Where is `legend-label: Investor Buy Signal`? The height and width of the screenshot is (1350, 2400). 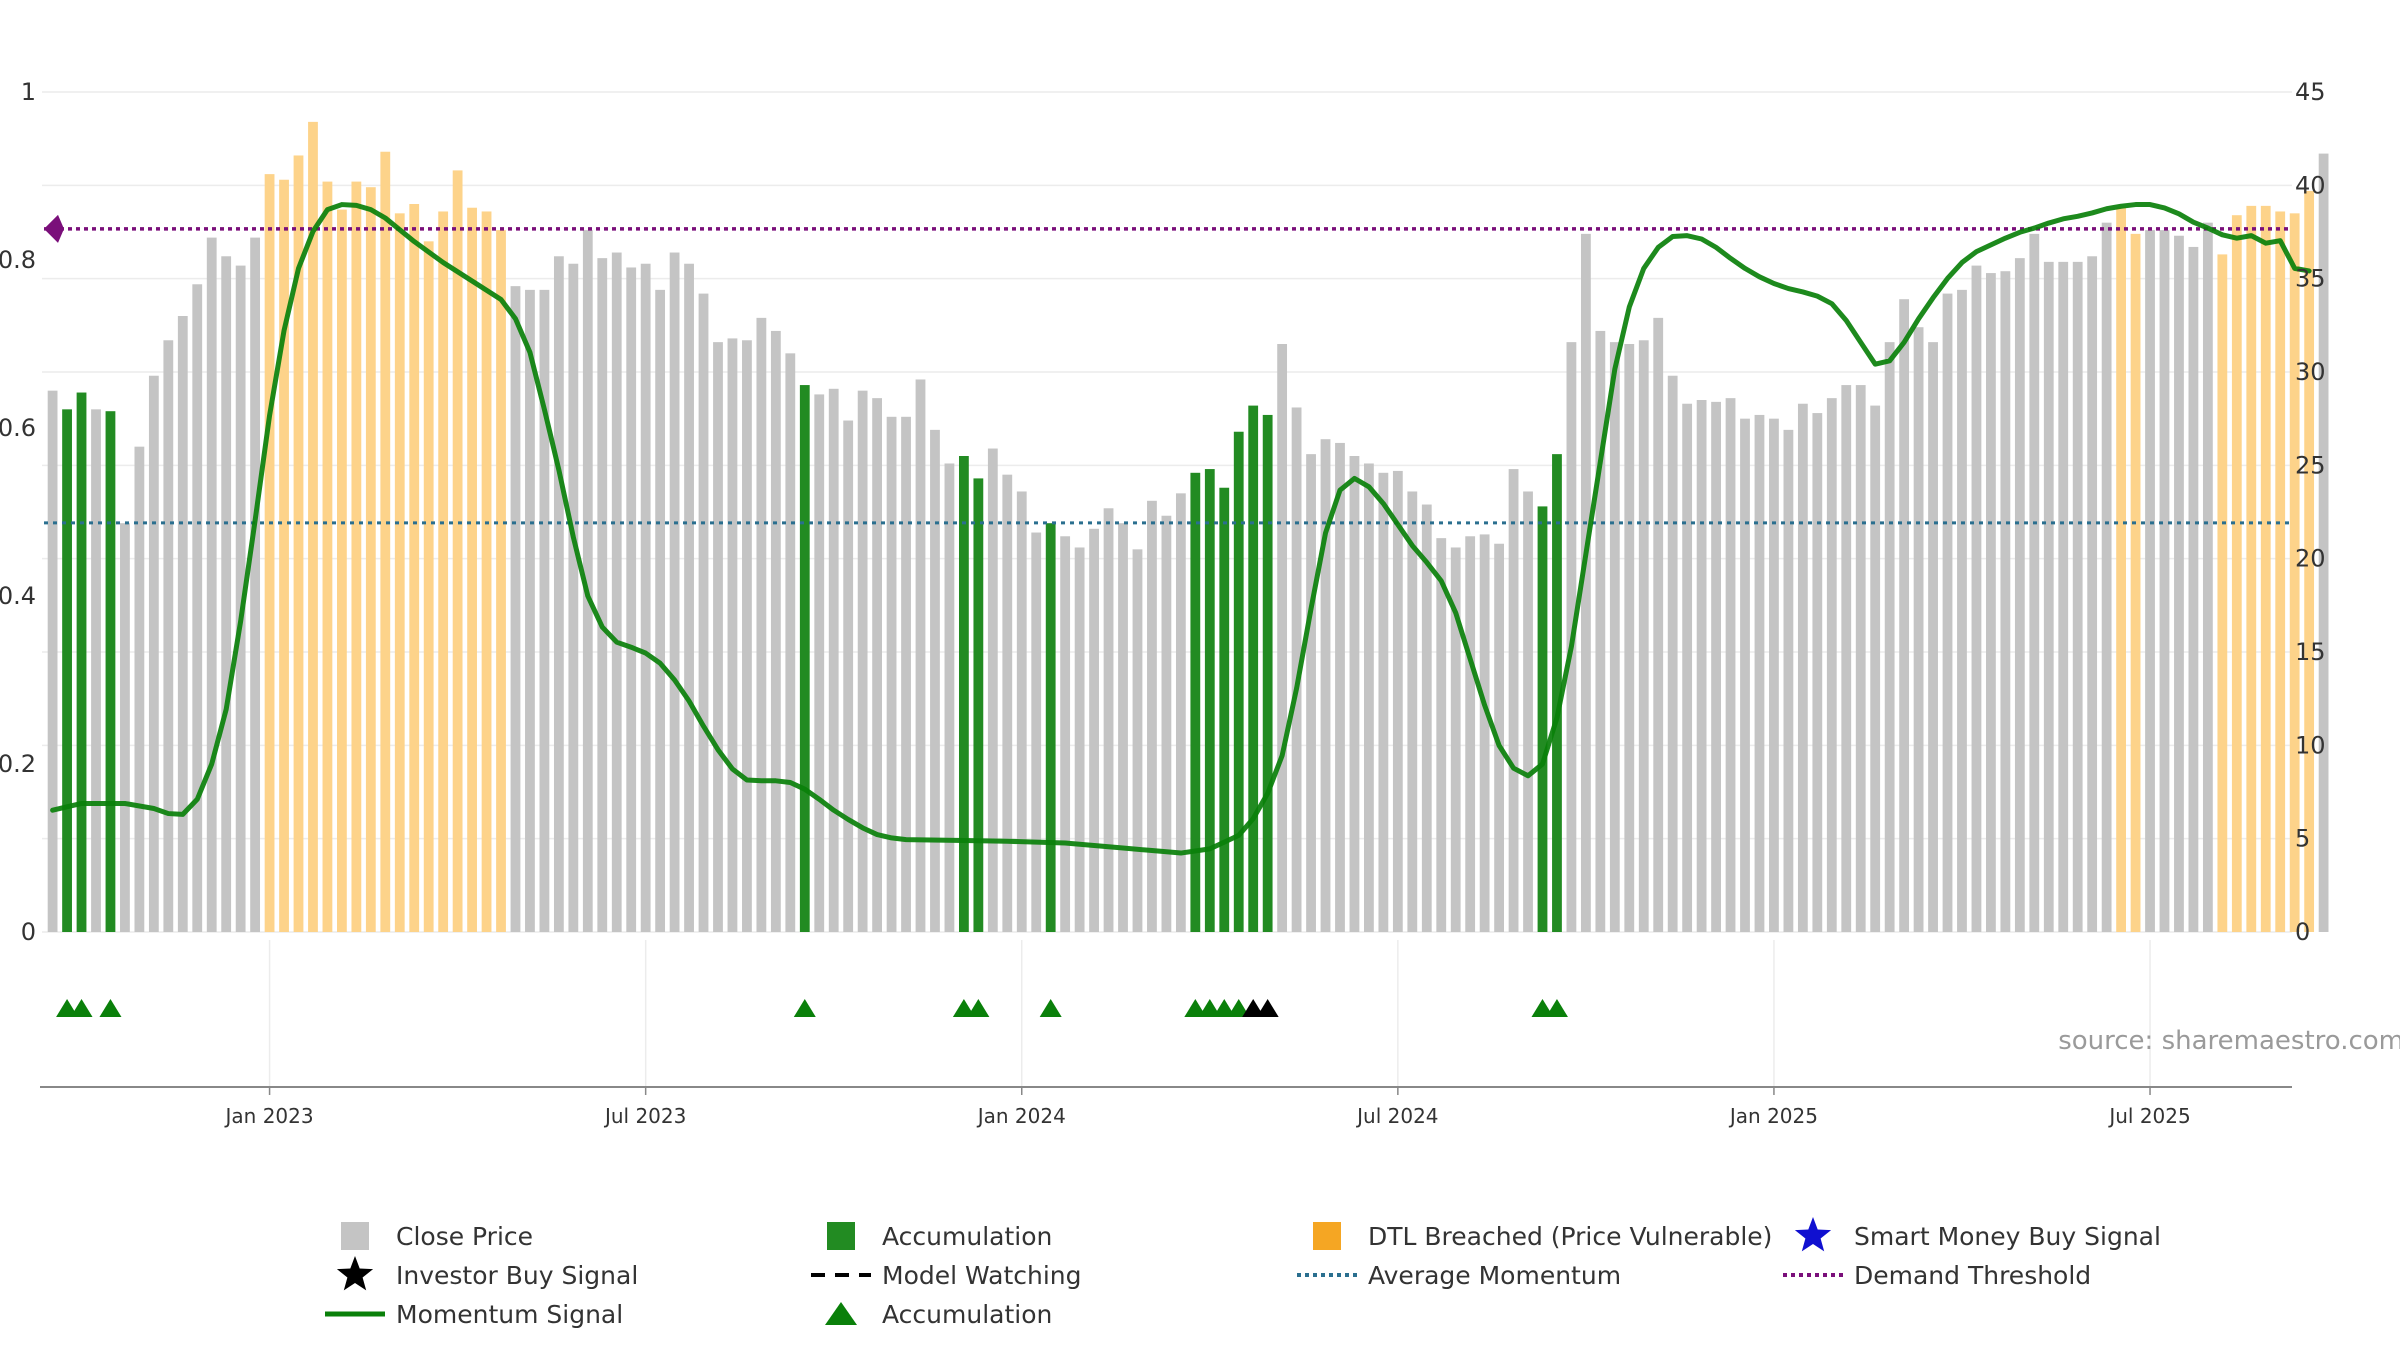
legend-label: Investor Buy Signal is located at coordinates (517, 1275).